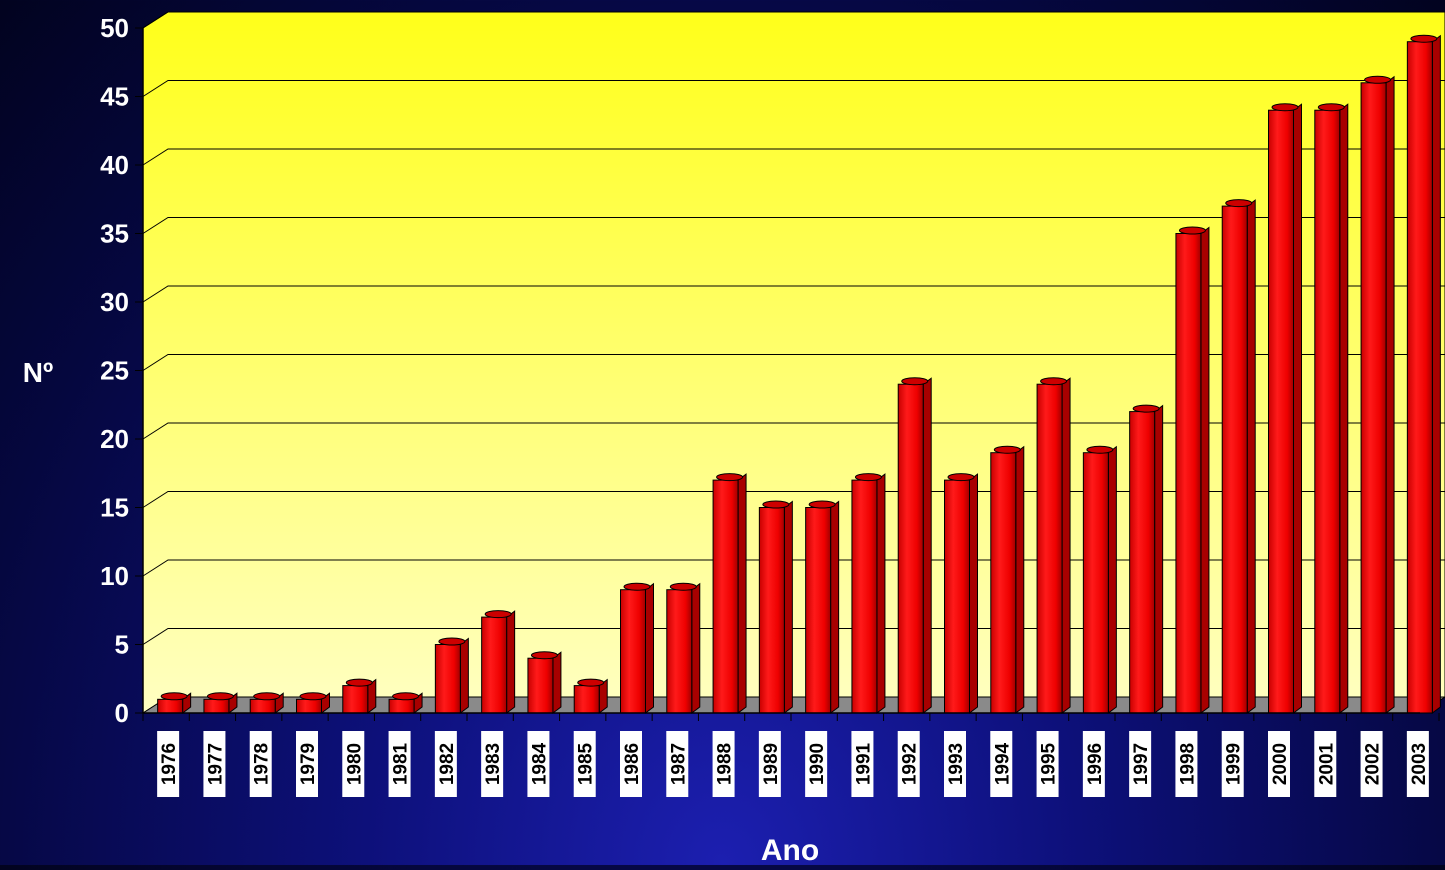 The image size is (1445, 870). I want to click on x-tick-label: 1987, so click(678, 764).